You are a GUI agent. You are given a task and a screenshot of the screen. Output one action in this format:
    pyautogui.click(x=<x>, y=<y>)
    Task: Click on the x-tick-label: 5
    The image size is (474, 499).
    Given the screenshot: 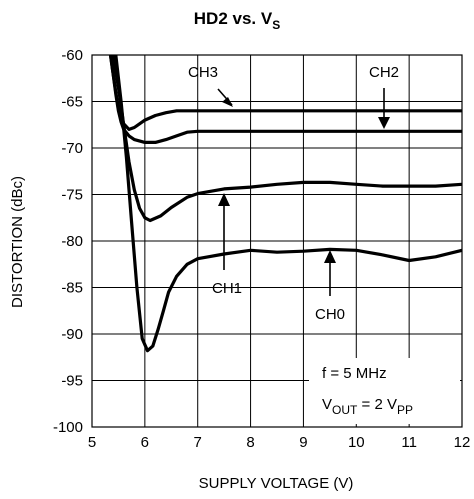 What is the action you would take?
    pyautogui.click(x=92, y=442)
    